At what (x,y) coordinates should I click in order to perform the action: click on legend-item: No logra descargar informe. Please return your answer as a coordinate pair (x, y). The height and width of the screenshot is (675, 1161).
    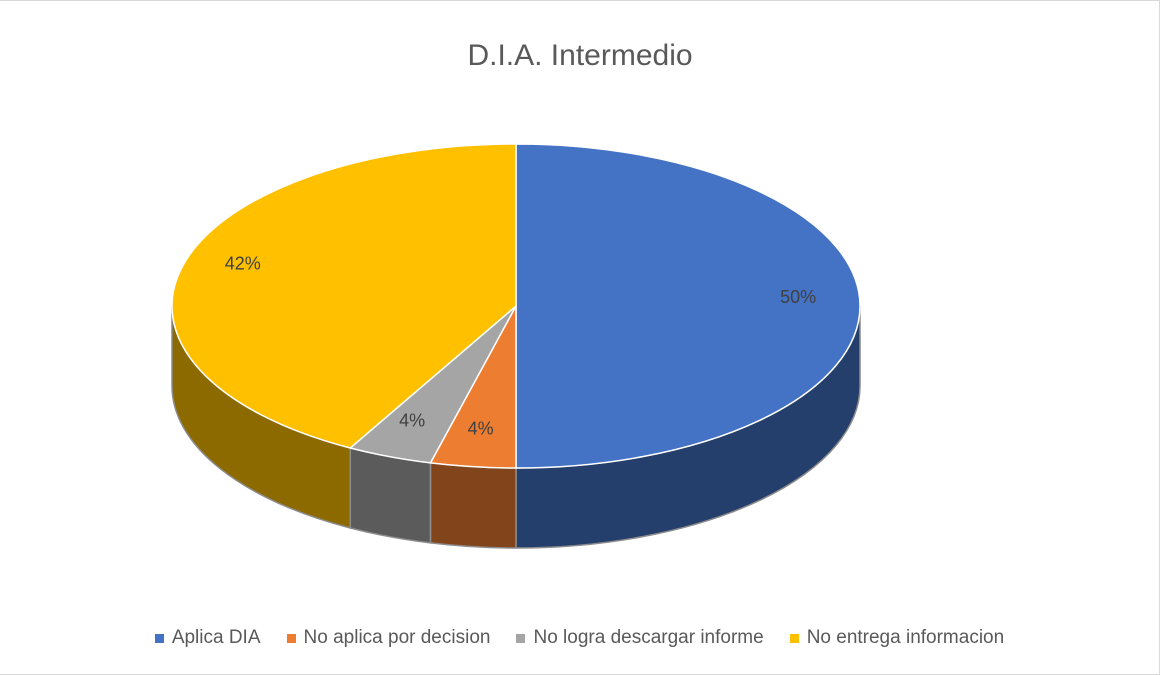
    Looking at the image, I should click on (640, 638).